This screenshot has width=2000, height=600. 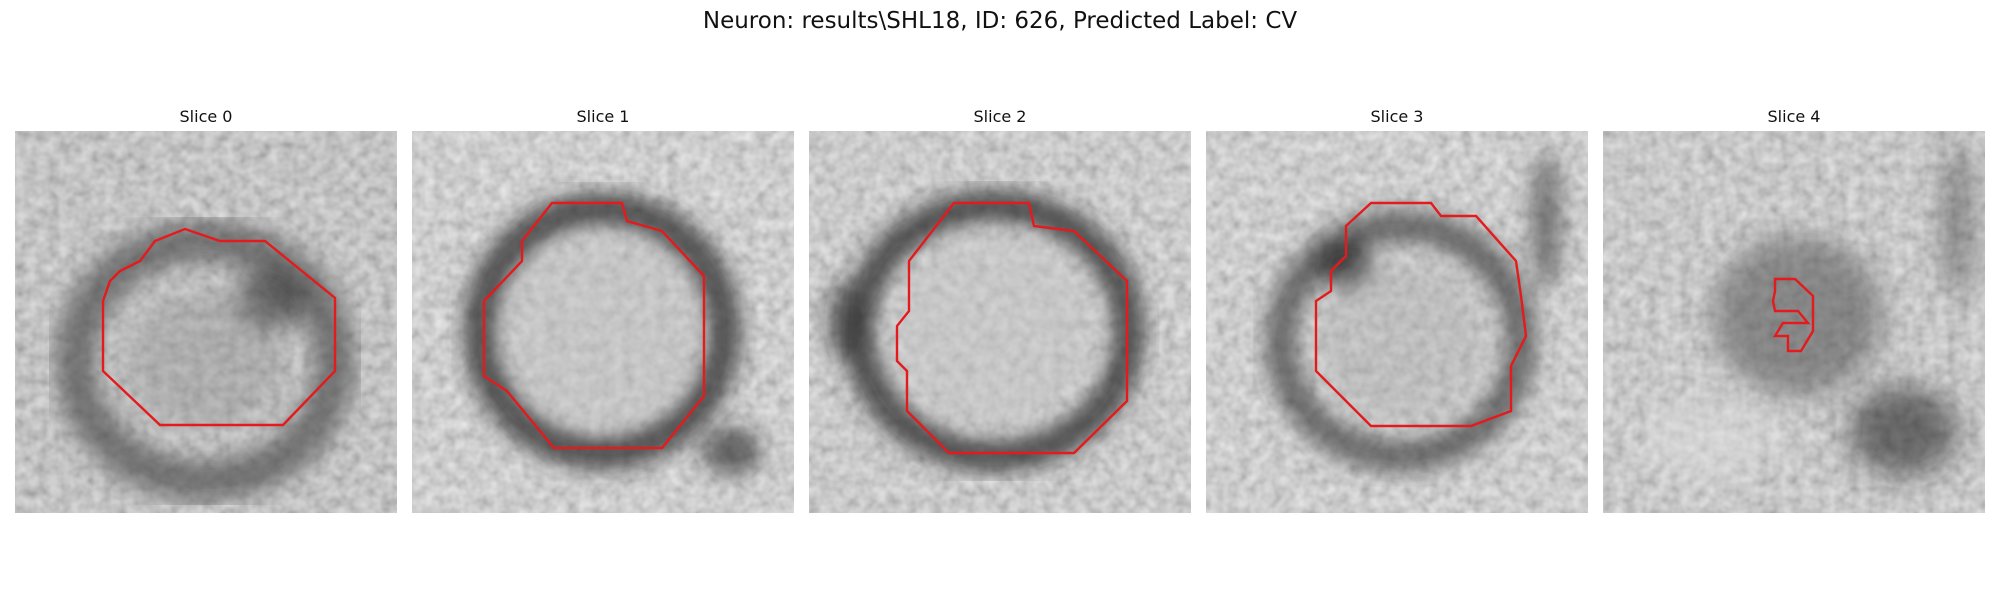 I want to click on slice-panel-4: Slice 4, so click(x=1794, y=309).